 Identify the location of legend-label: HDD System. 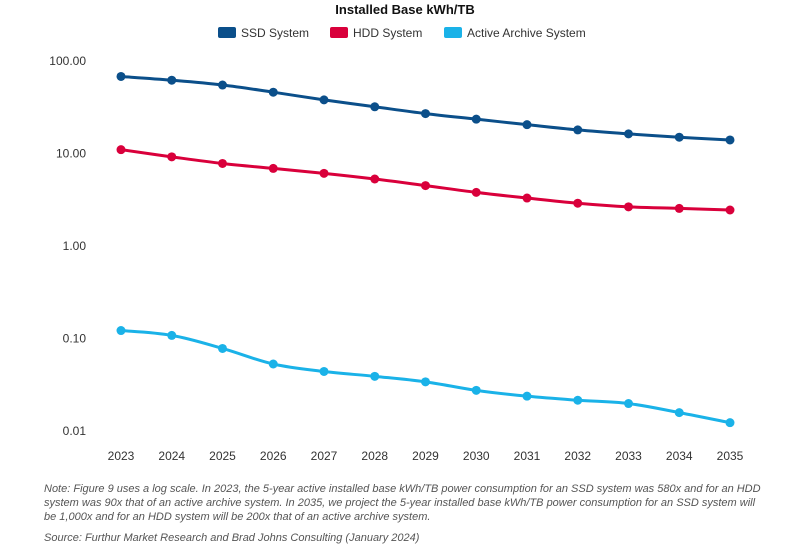
(387, 33).